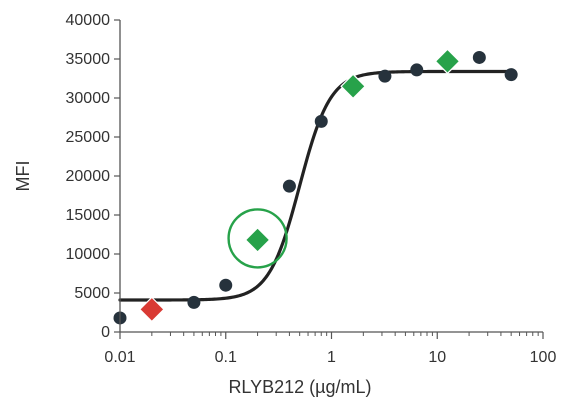 This screenshot has width=563, height=410. Describe the element at coordinates (331, 357) in the screenshot. I see `x-tick-label: 1` at that location.